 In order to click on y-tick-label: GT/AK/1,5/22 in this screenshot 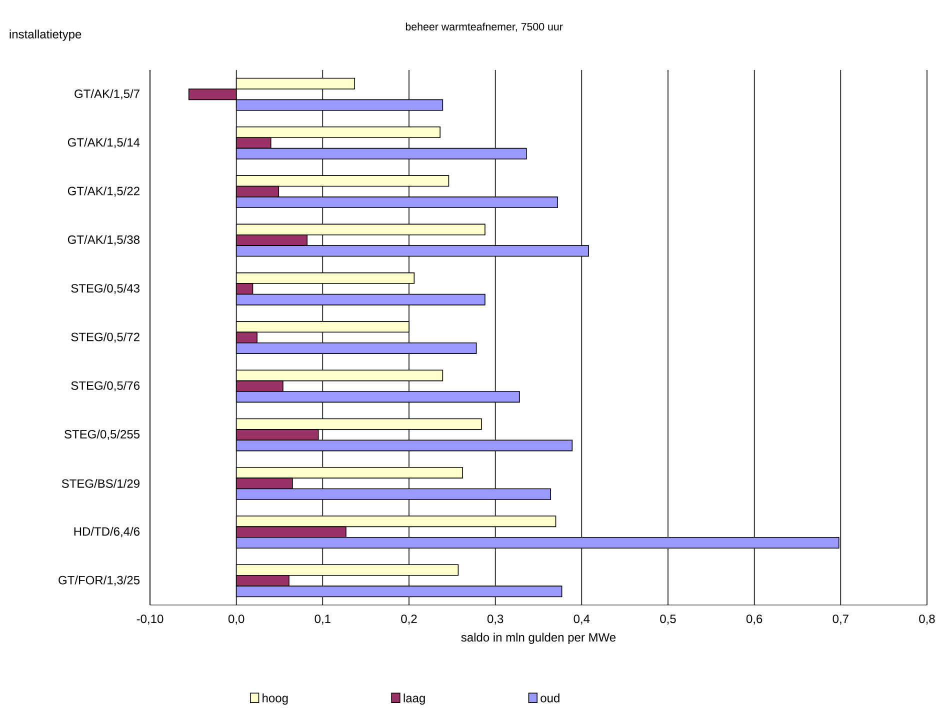, I will do `click(104, 191)`.